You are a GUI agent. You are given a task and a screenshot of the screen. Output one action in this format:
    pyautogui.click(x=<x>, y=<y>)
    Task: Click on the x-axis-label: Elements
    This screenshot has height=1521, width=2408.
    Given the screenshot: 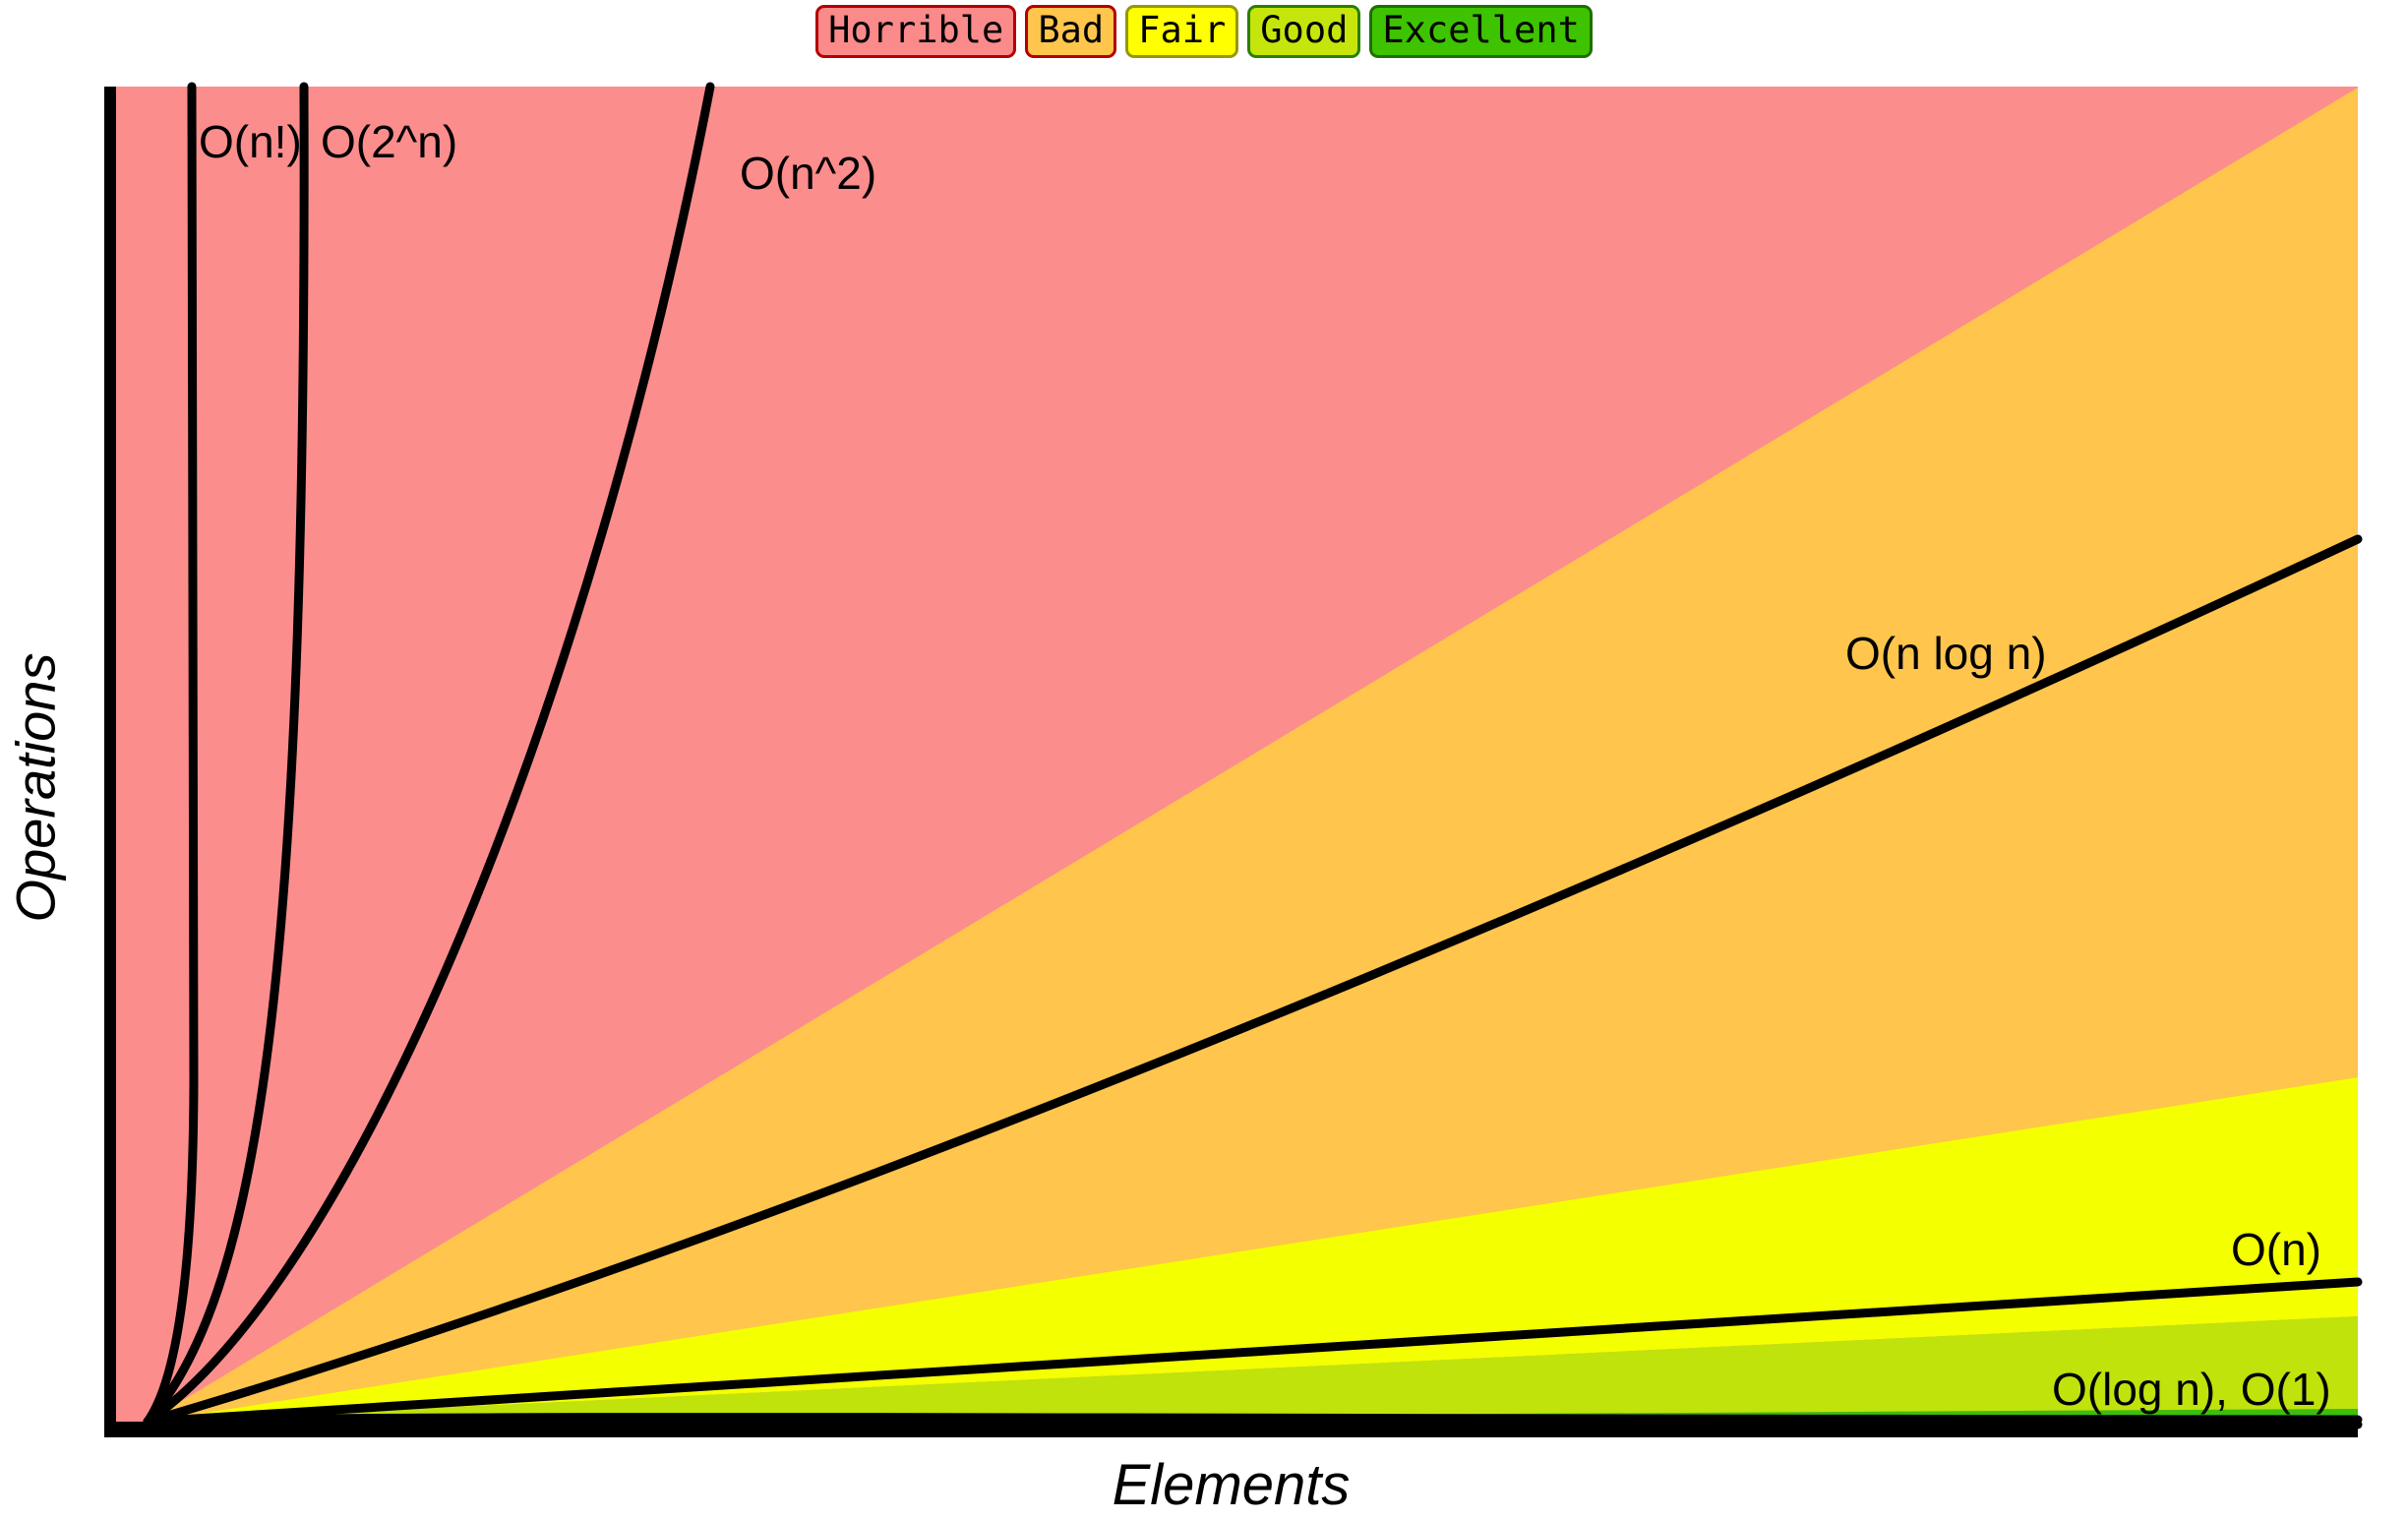 What is the action you would take?
    pyautogui.click(x=1231, y=1485)
    